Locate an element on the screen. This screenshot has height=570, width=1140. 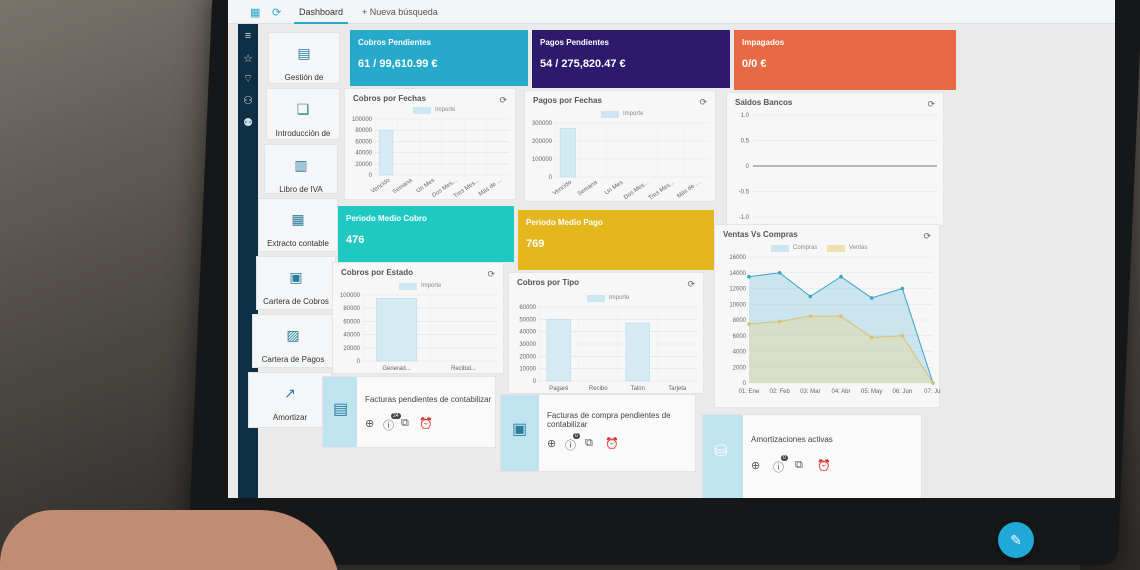
tile-title: Periodo Medio Cobro is located at coordinates (386, 218).